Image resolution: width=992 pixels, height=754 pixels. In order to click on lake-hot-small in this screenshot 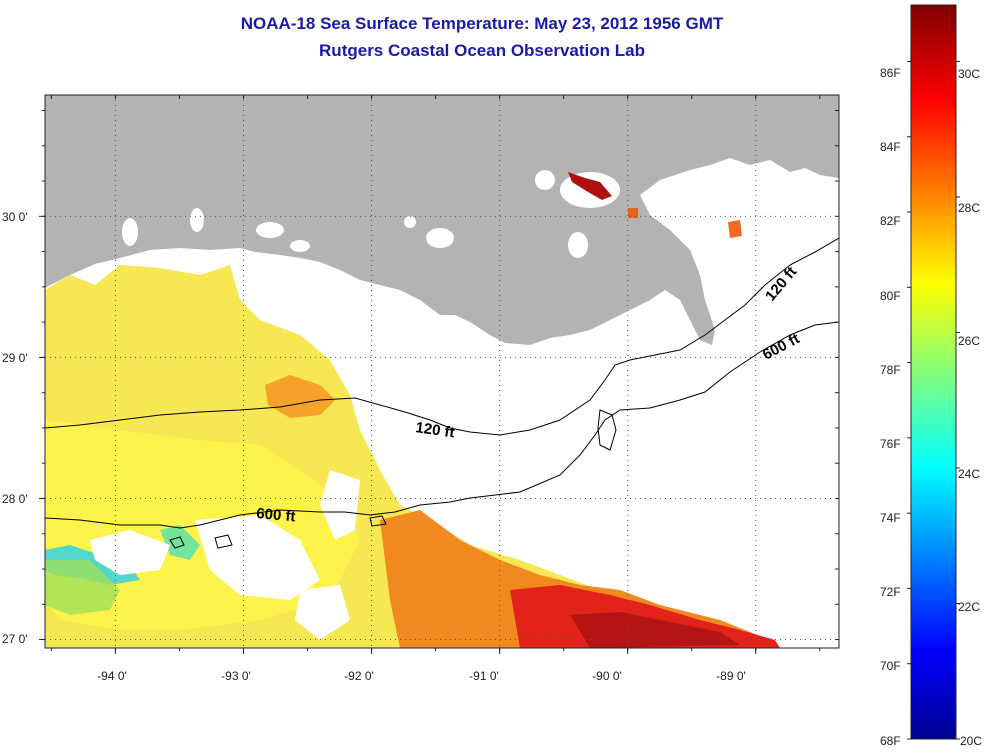, I will do `click(633, 213)`.